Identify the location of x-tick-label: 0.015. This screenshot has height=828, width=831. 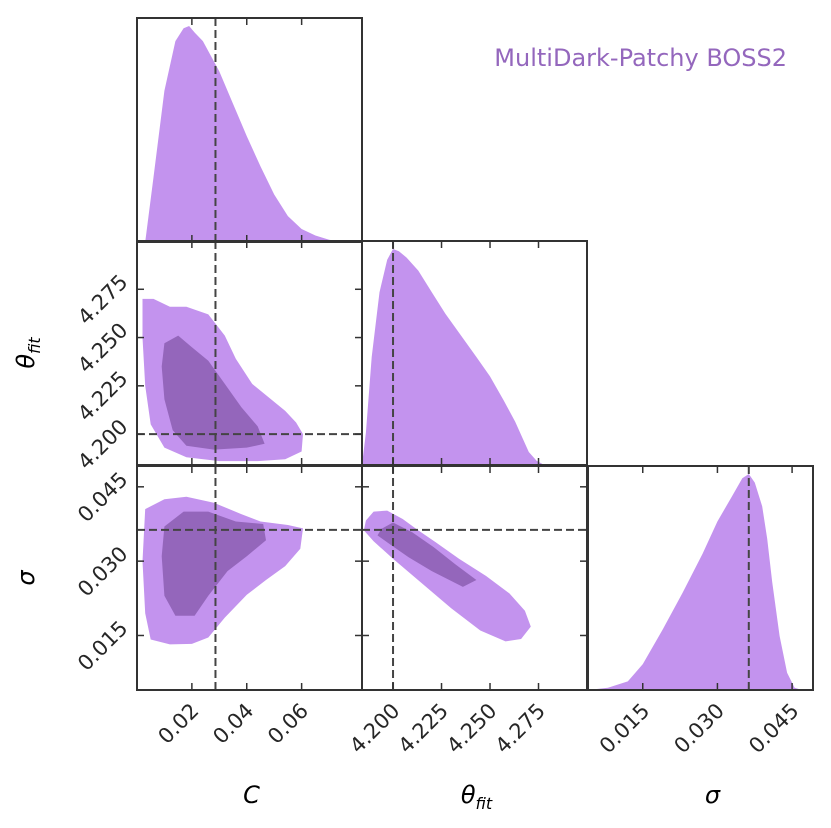
(624, 728).